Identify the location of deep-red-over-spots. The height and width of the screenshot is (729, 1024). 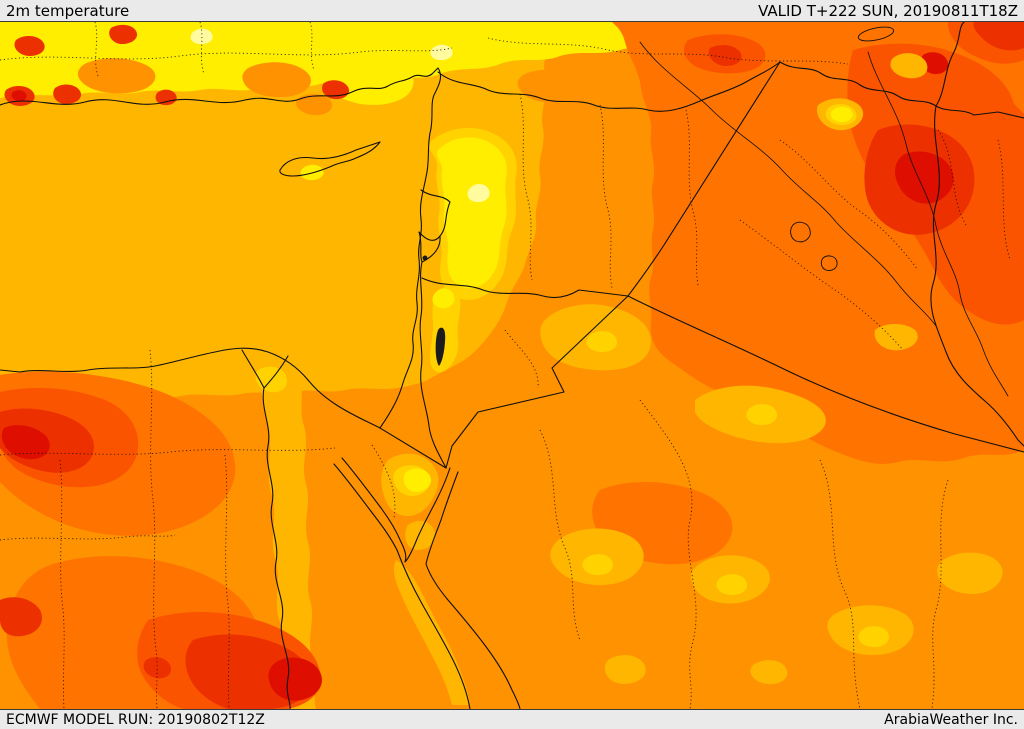
(19, 96).